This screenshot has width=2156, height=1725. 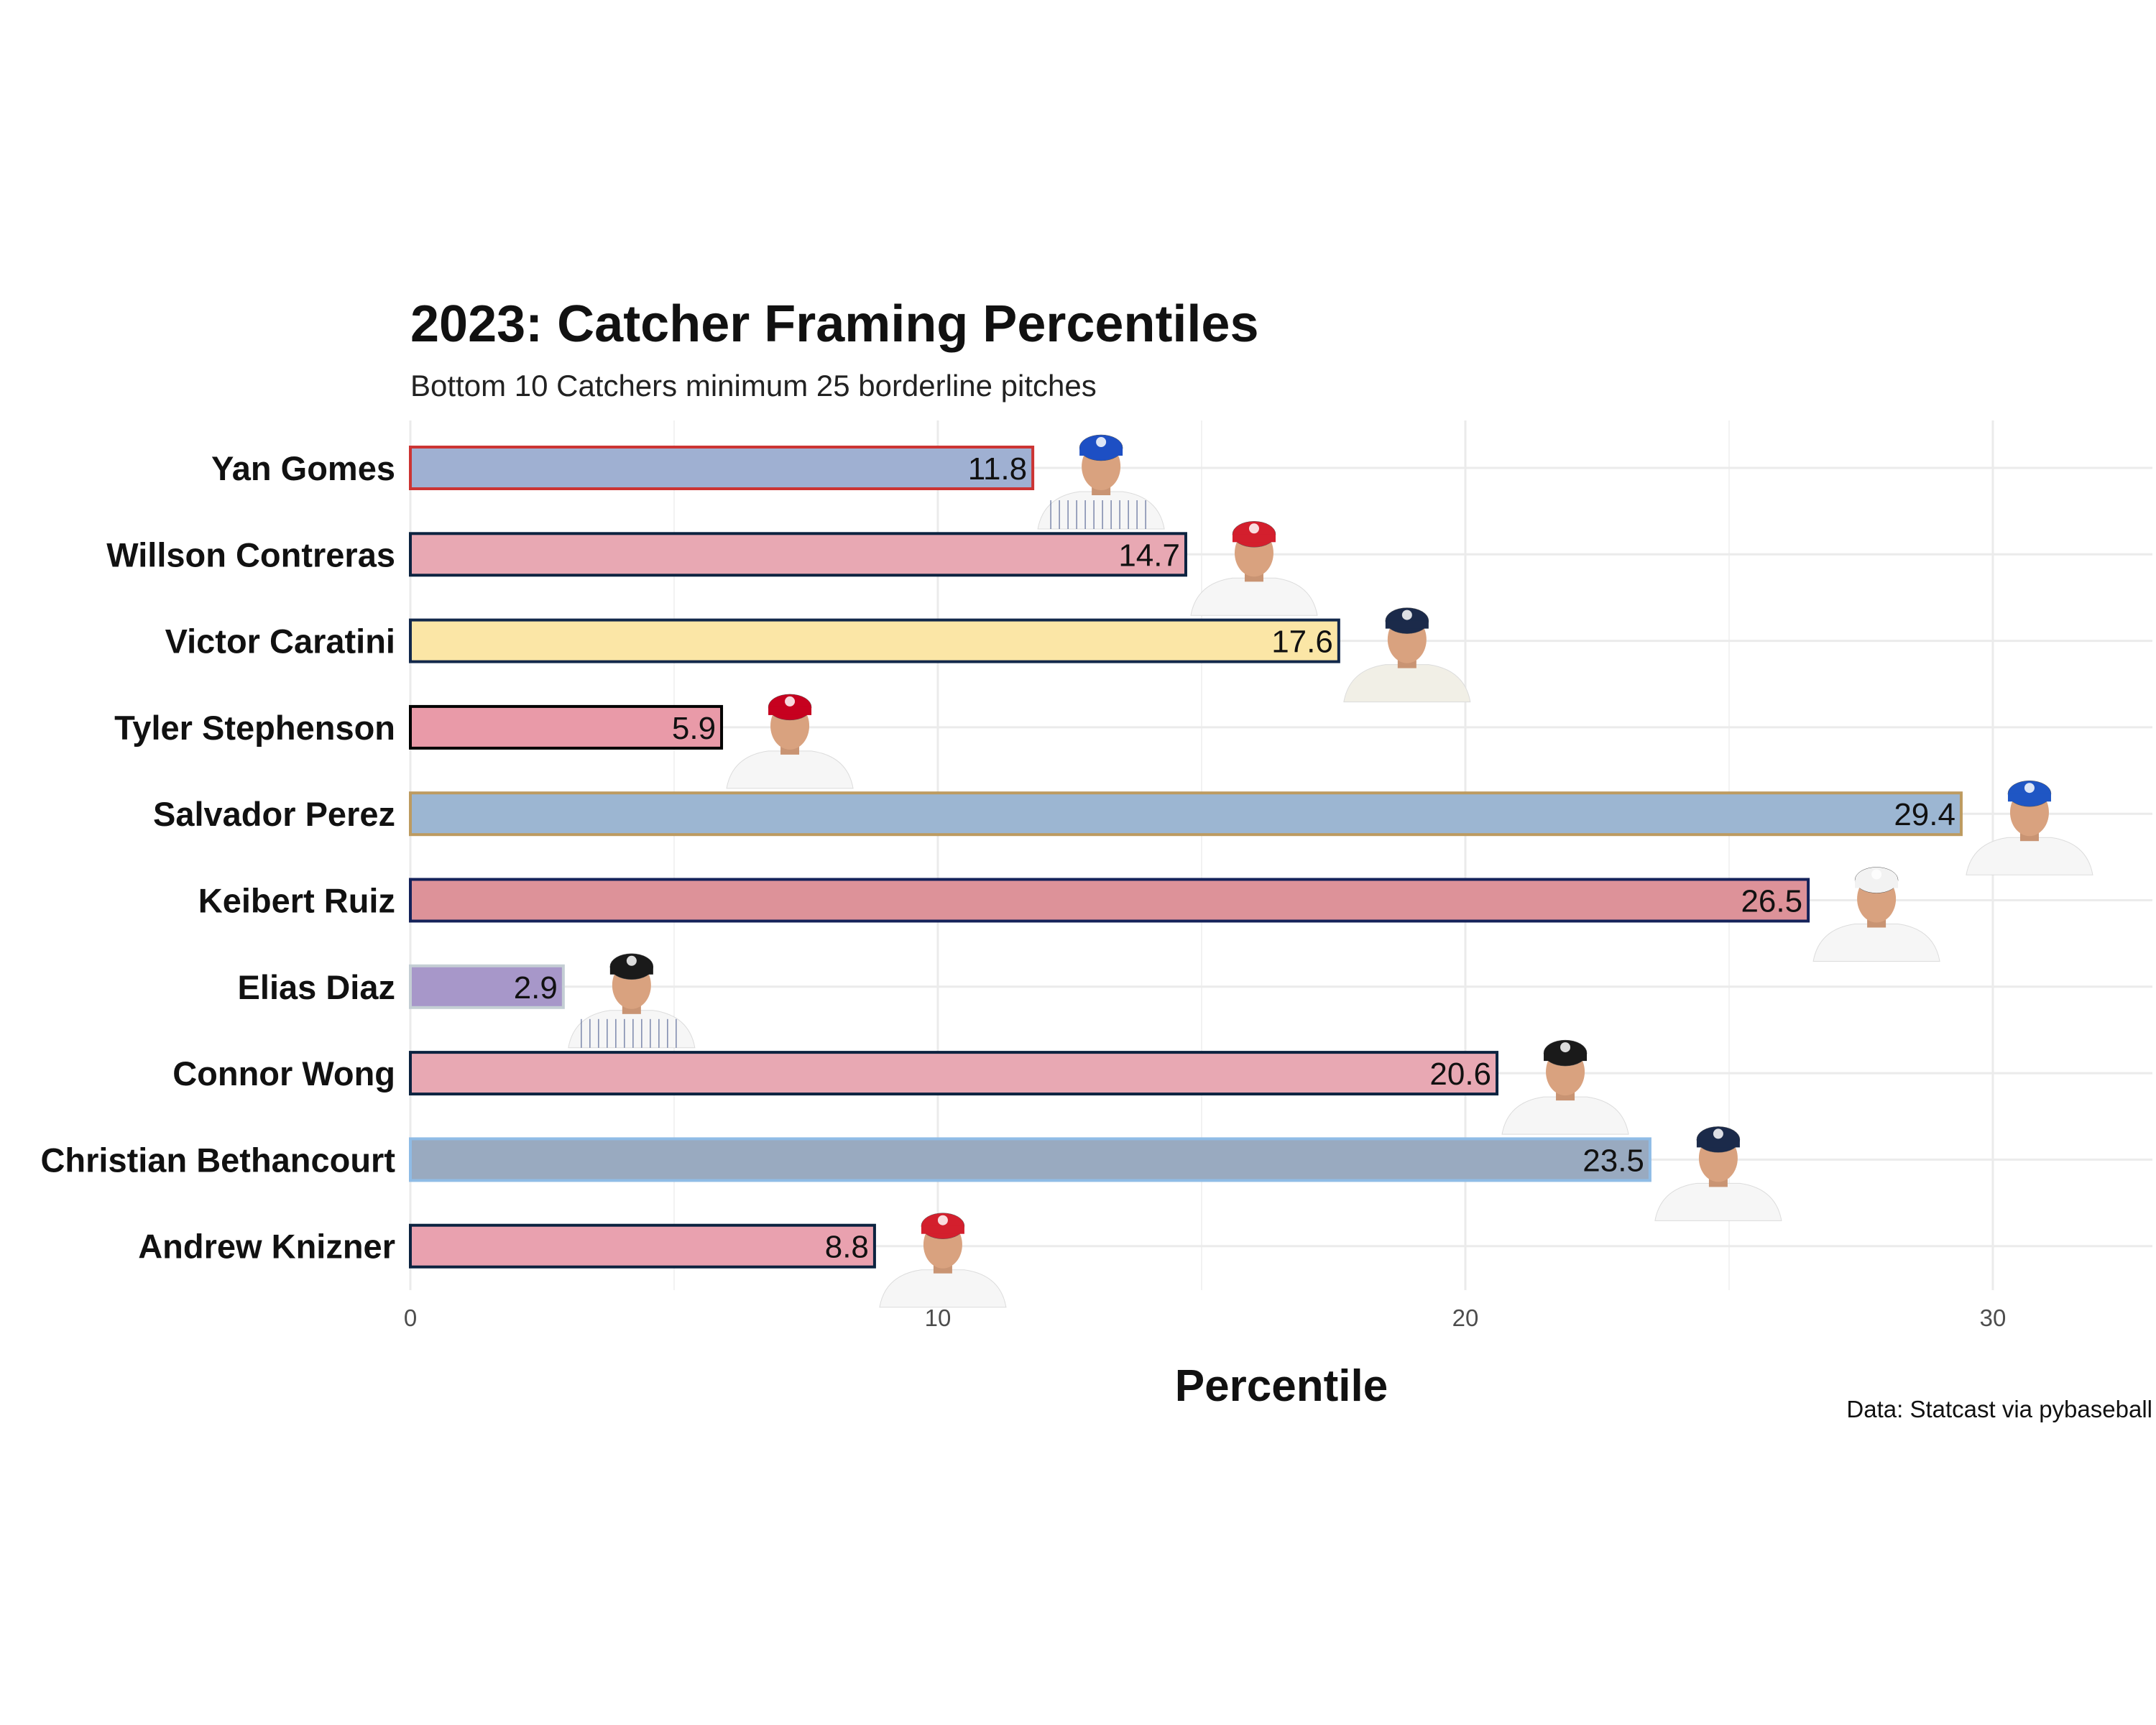 What do you see at coordinates (1149, 555) in the screenshot?
I see `bar-value-label: 14.7` at bounding box center [1149, 555].